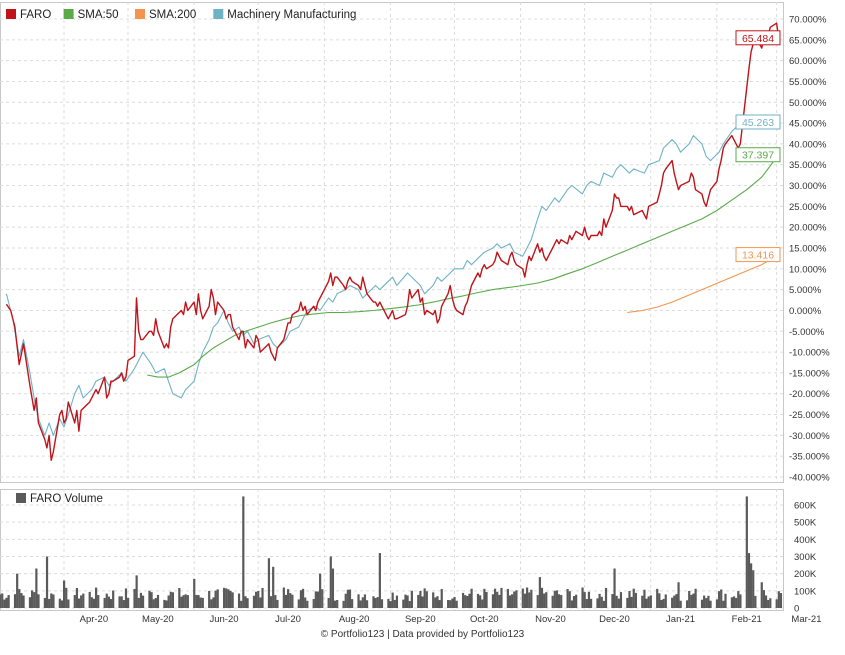 Image resolution: width=845 pixels, height=655 pixels. I want to click on y-tick-label: 30.000%, so click(808, 186).